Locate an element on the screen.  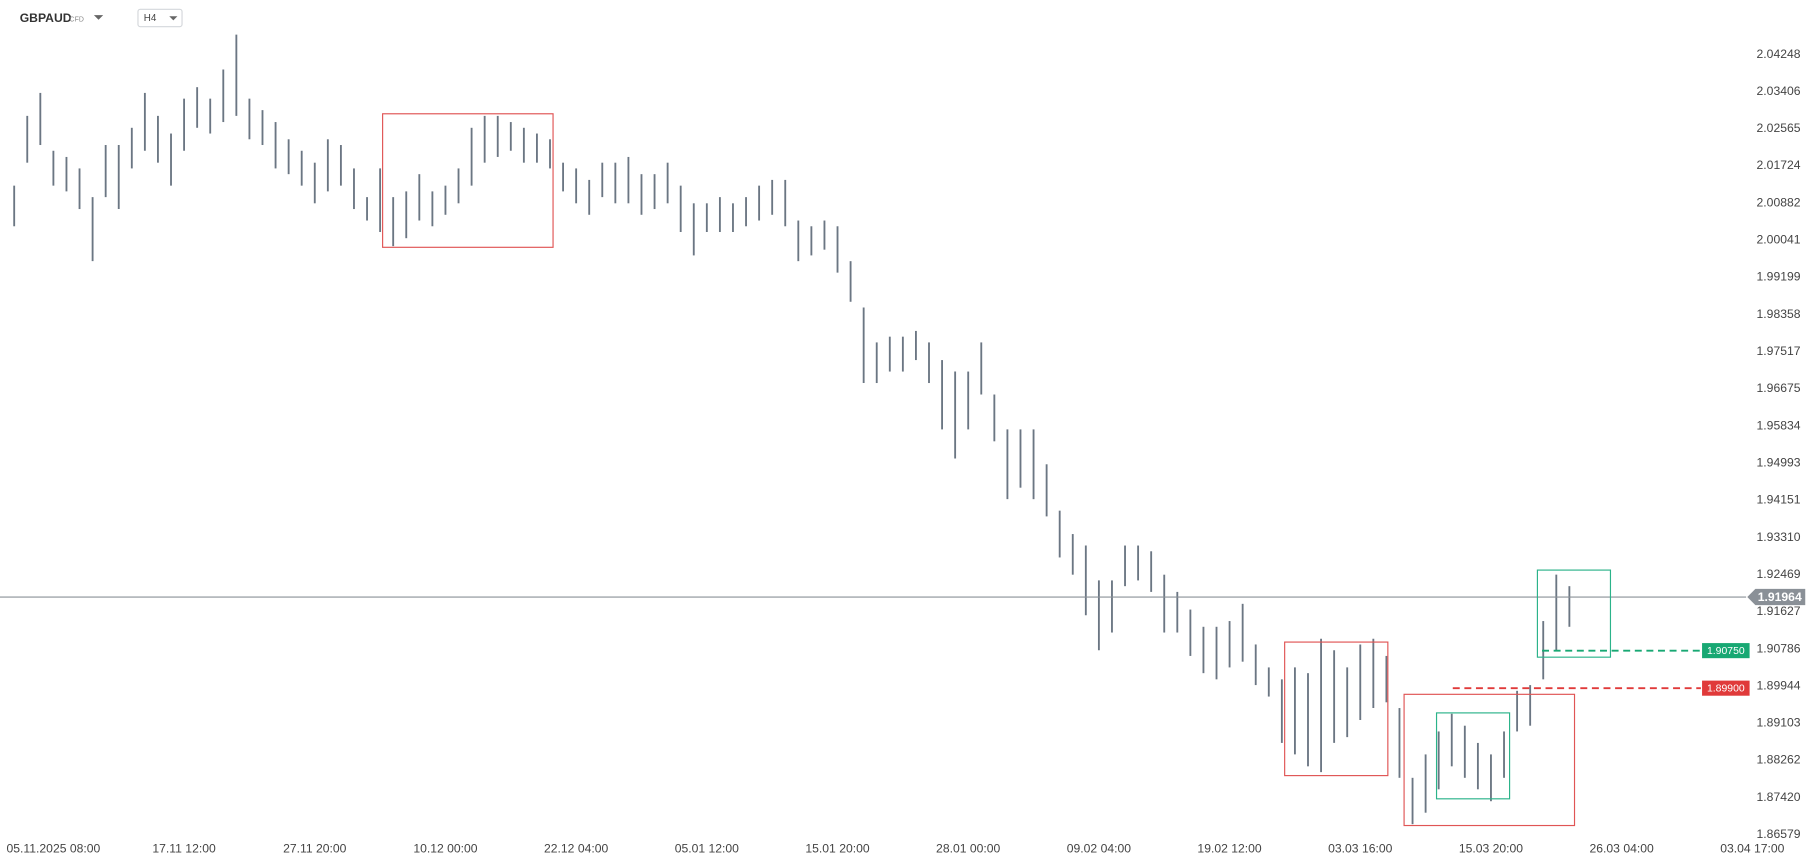
x-tick-label: 15.01 20:00 is located at coordinates (837, 849).